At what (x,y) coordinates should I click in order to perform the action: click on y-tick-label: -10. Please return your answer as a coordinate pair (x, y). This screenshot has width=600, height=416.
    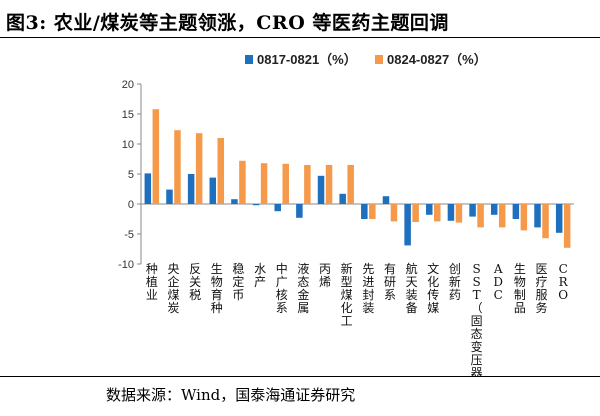
    Looking at the image, I should click on (126, 265).